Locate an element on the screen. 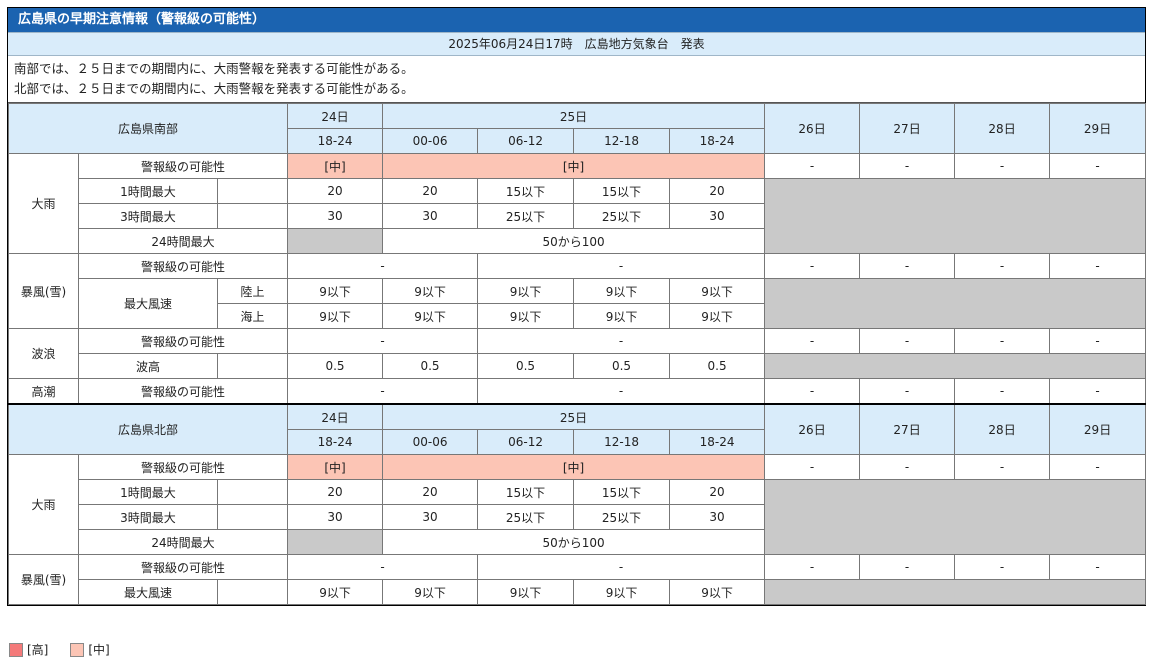 This screenshot has width=1155, height=664. header-day-29: 29日 is located at coordinates (1098, 128).